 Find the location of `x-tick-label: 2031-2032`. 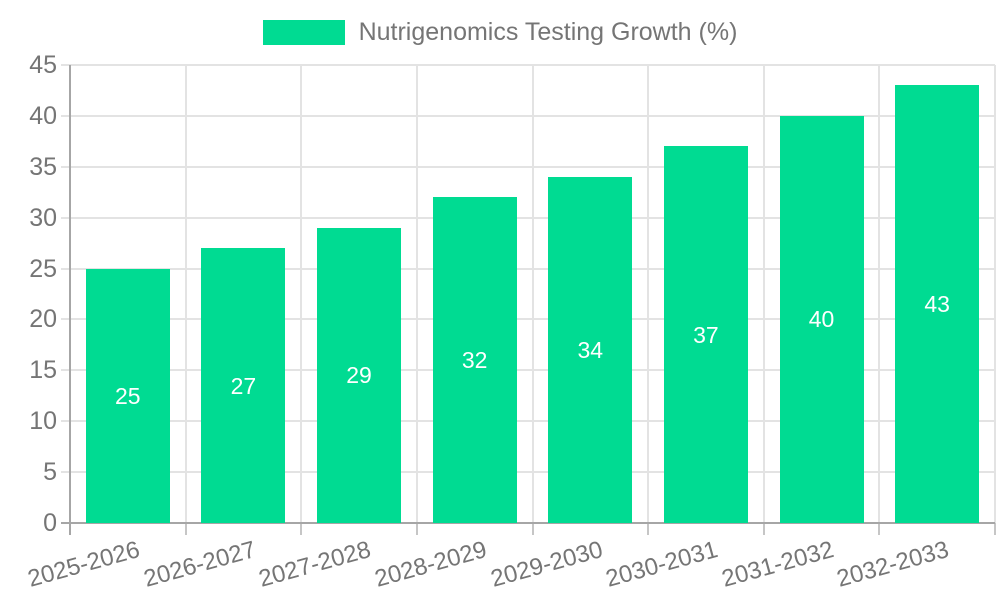

x-tick-label: 2031-2032 is located at coordinates (777, 564).